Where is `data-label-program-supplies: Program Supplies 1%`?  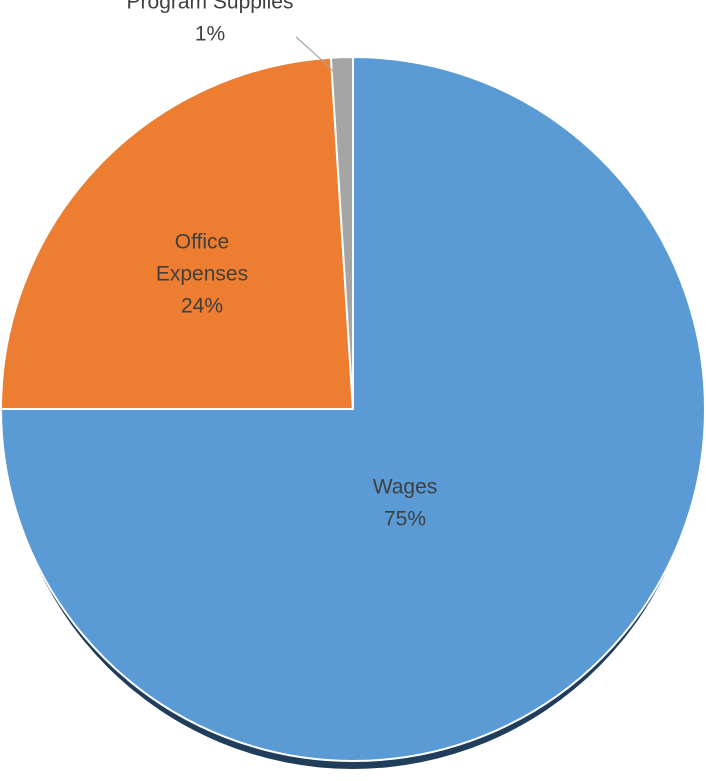 data-label-program-supplies: Program Supplies 1% is located at coordinates (210, 23).